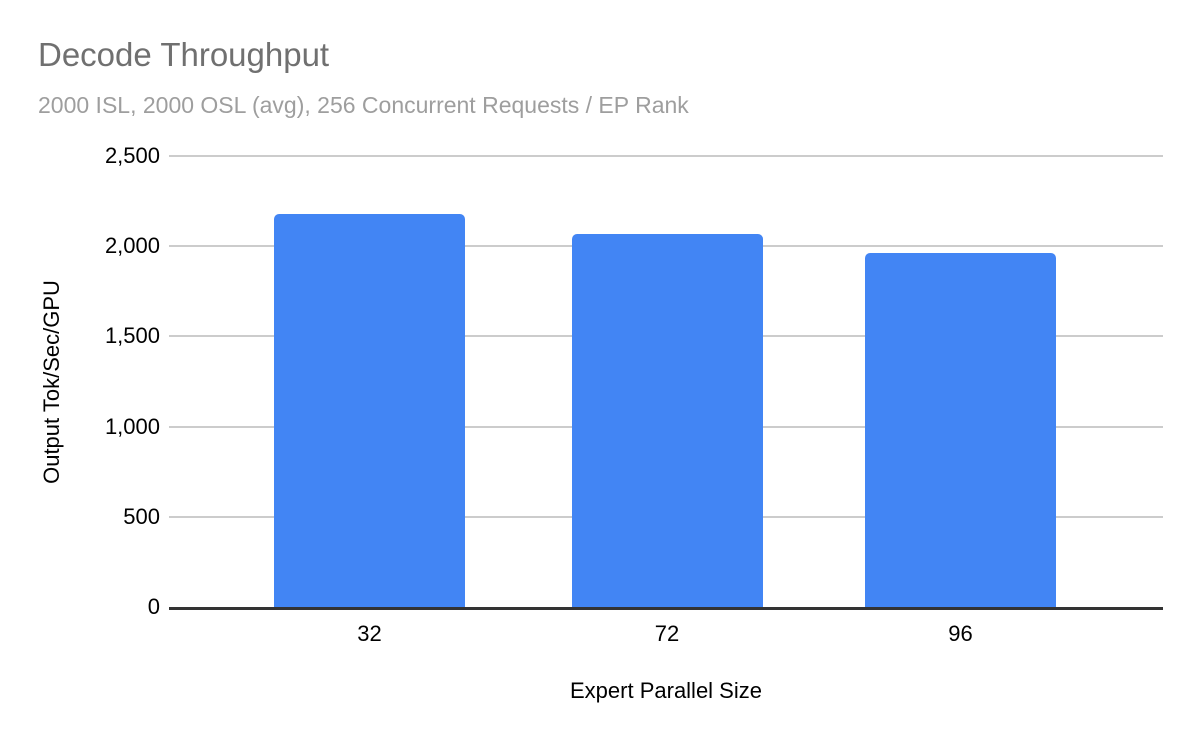  What do you see at coordinates (184, 54) in the screenshot?
I see `chart-title: Decode Throughput` at bounding box center [184, 54].